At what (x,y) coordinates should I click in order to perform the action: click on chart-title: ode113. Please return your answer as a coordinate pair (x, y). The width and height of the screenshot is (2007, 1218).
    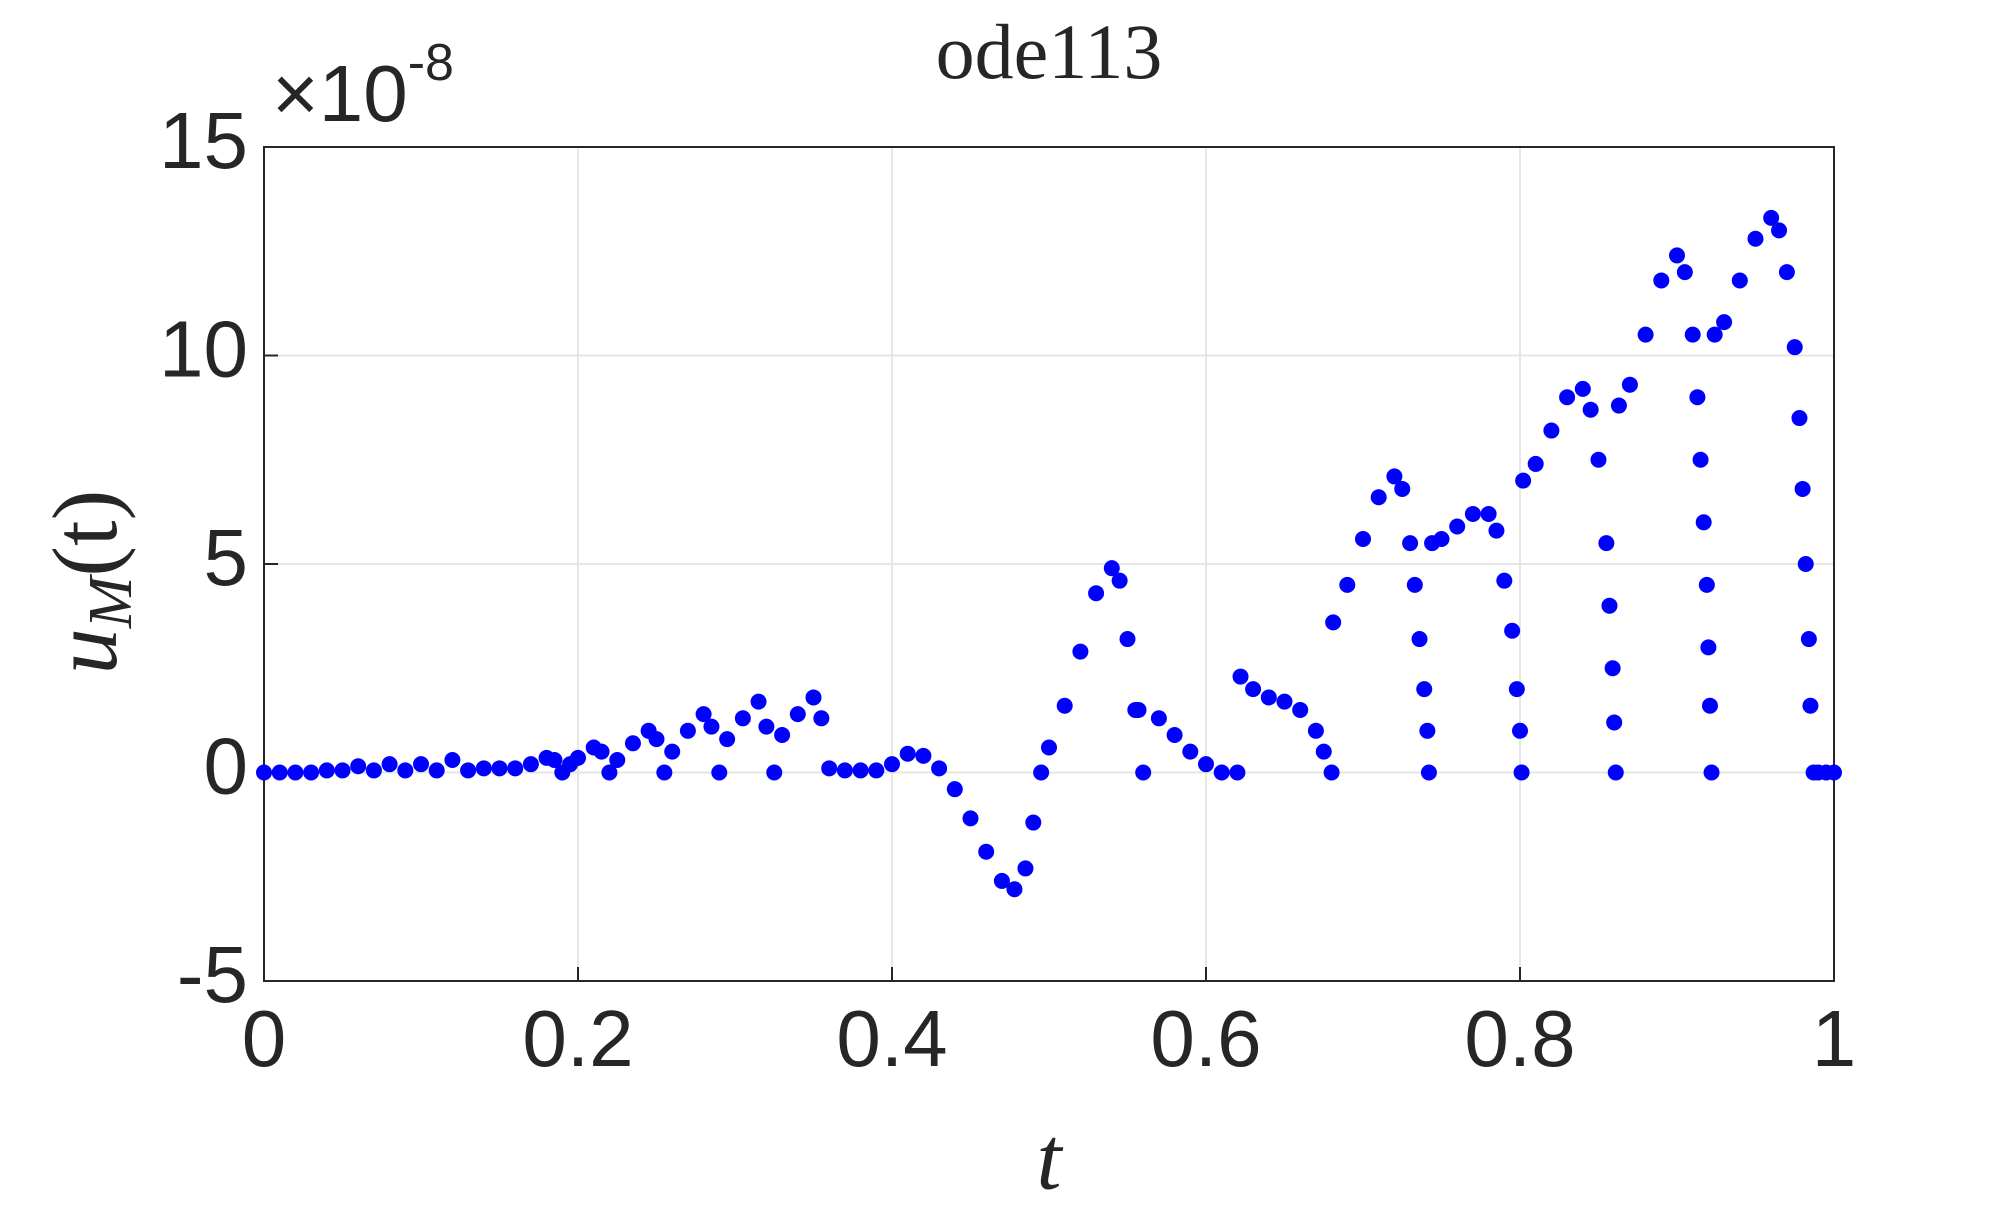
    Looking at the image, I should click on (1049, 51).